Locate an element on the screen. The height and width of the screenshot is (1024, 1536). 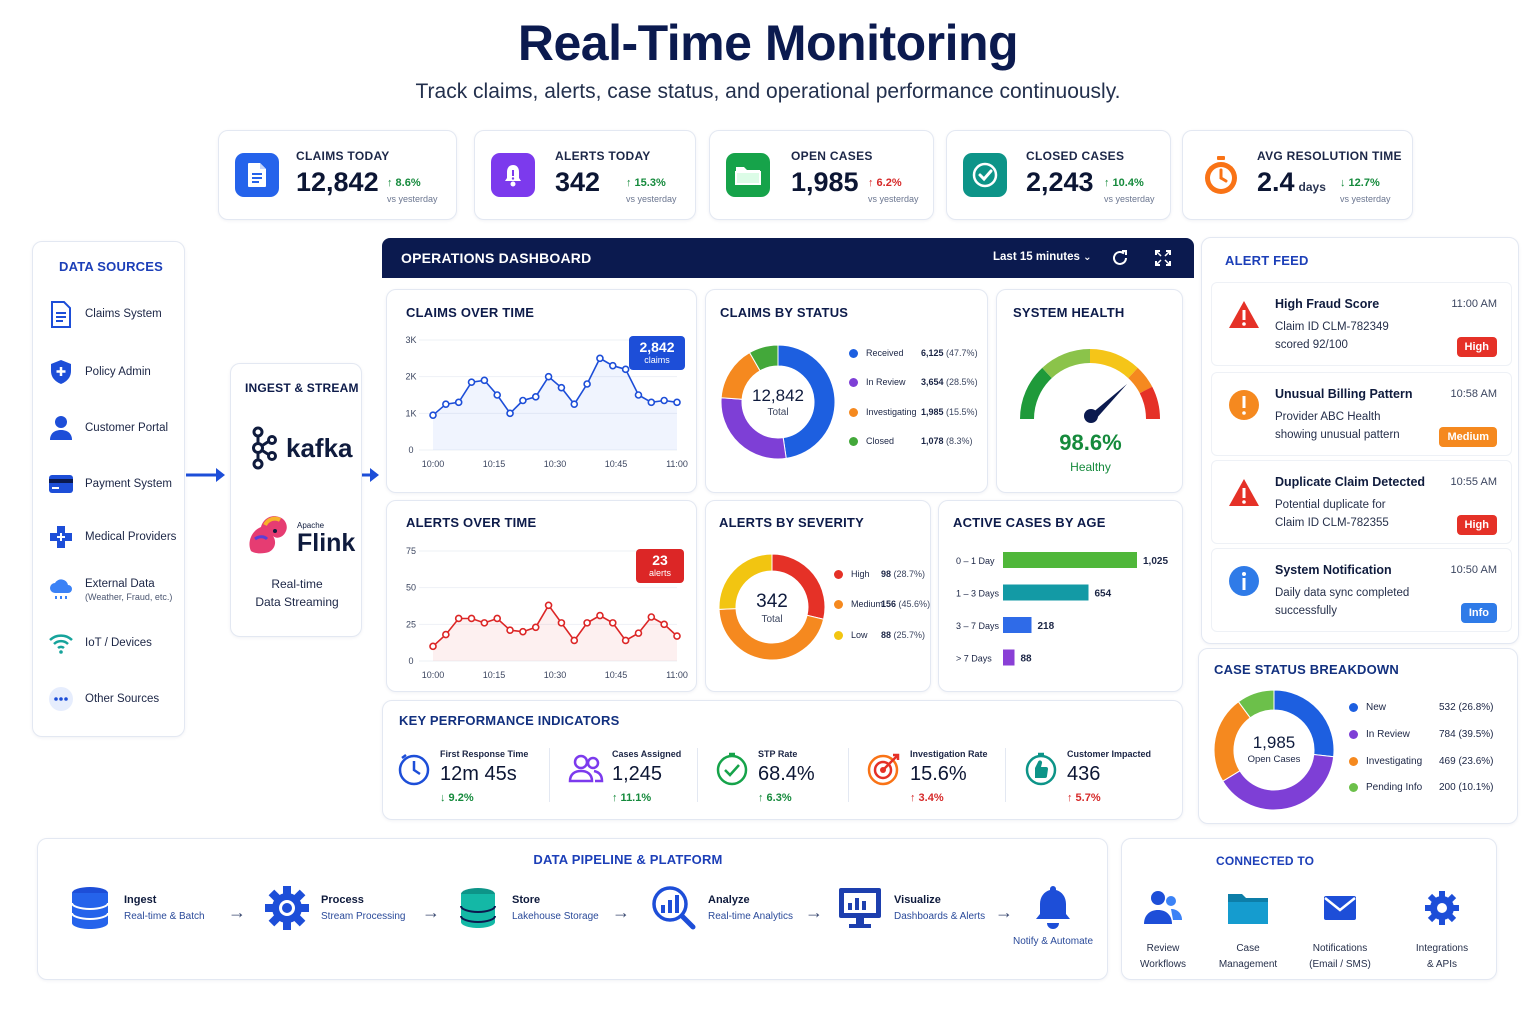
connected-notifications: Notifications (Email / SMS) is located at coordinates (1340, 930).